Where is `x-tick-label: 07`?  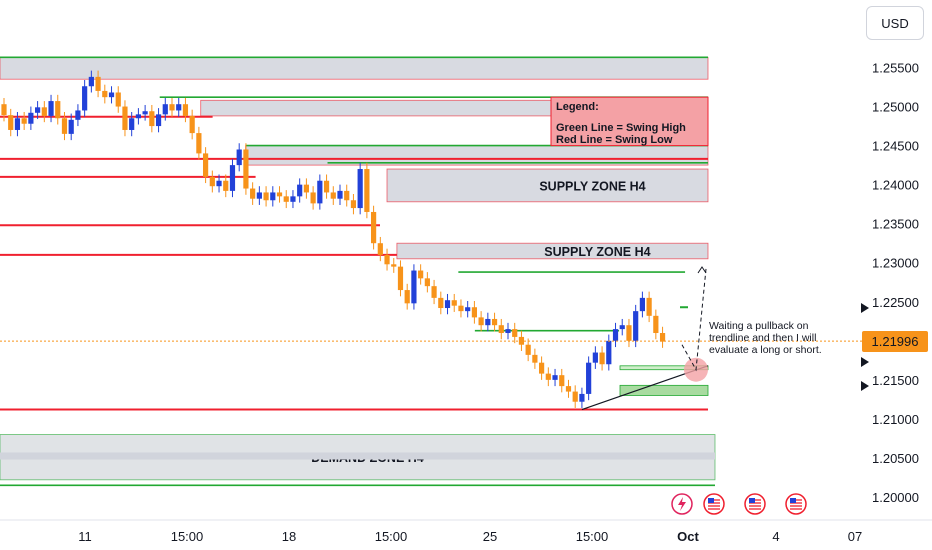
x-tick-label: 07 is located at coordinates (855, 536).